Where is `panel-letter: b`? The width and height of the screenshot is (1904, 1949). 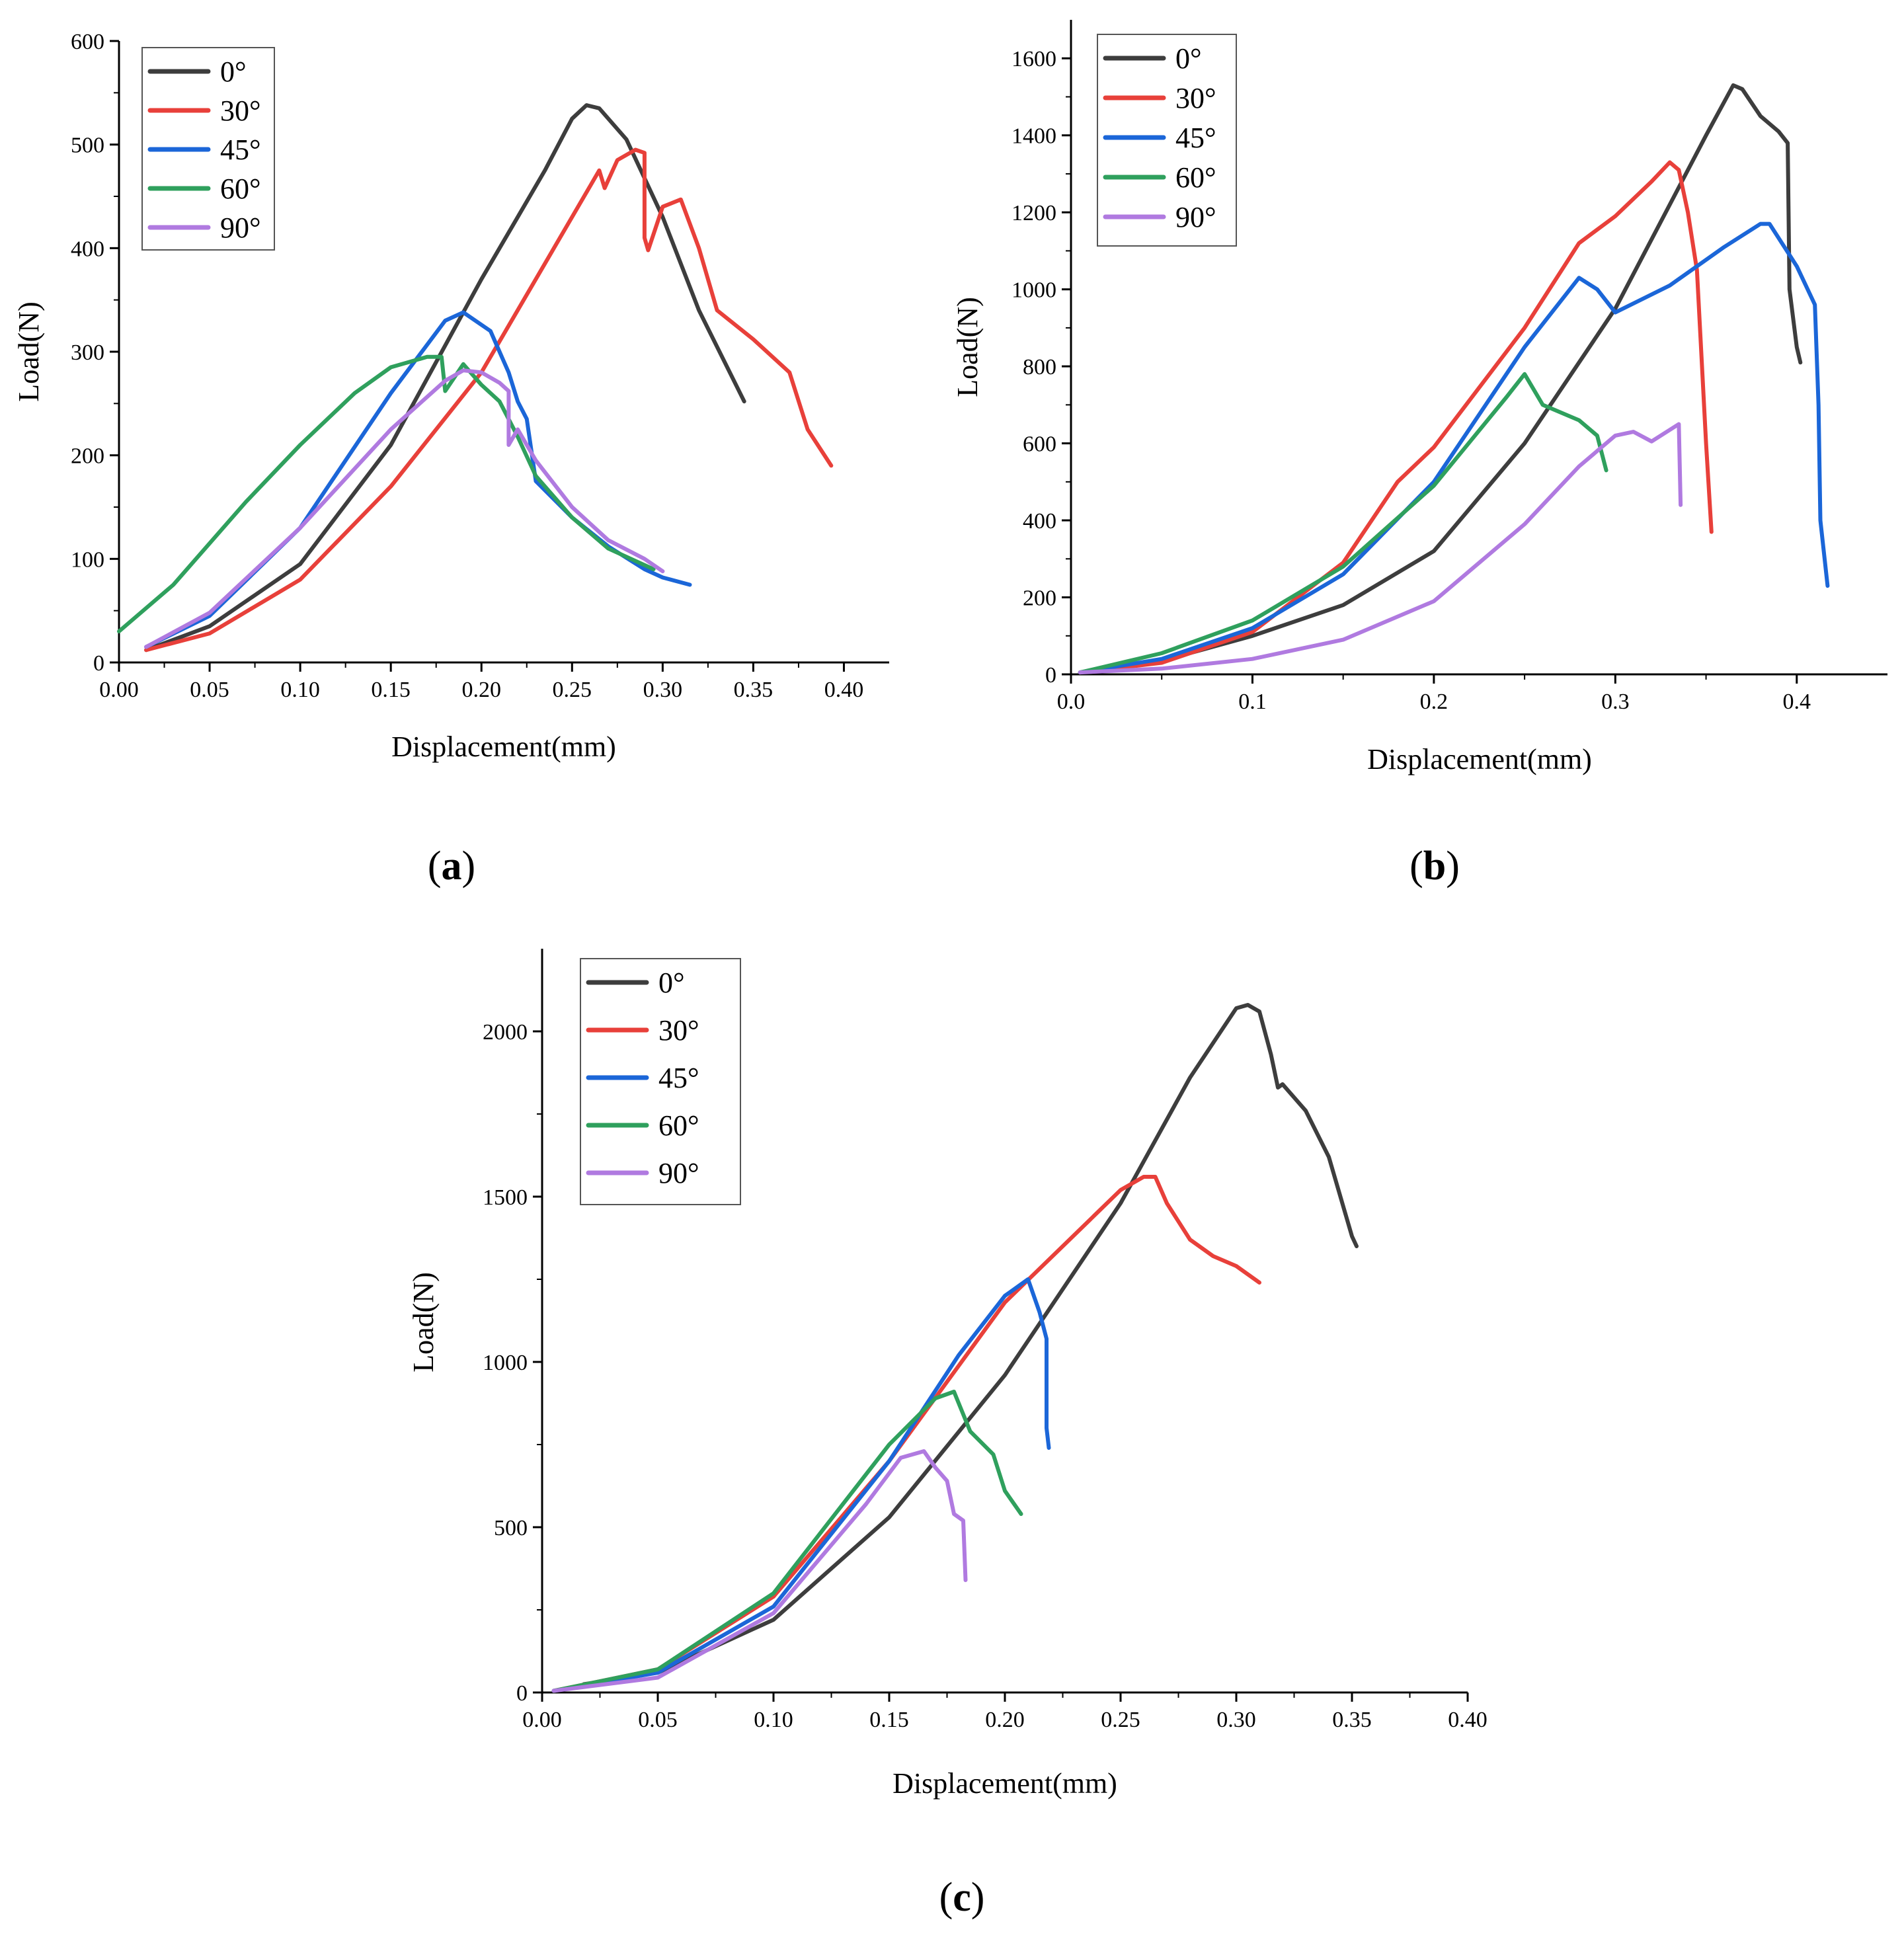 panel-letter: b is located at coordinates (1434, 867).